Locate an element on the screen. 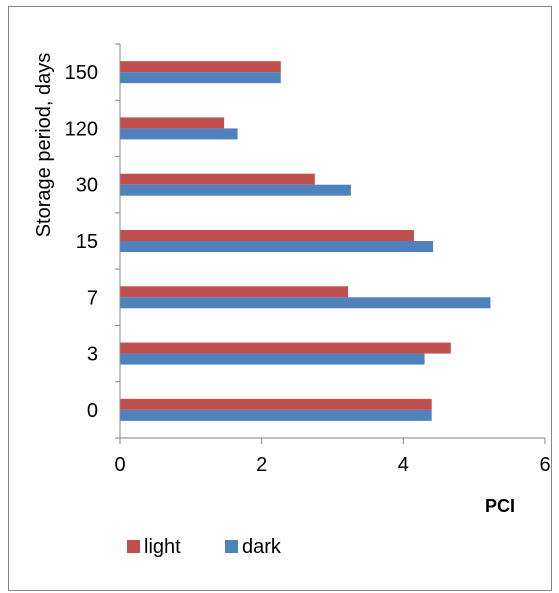  x-tick-label-2: 2 is located at coordinates (261, 465).